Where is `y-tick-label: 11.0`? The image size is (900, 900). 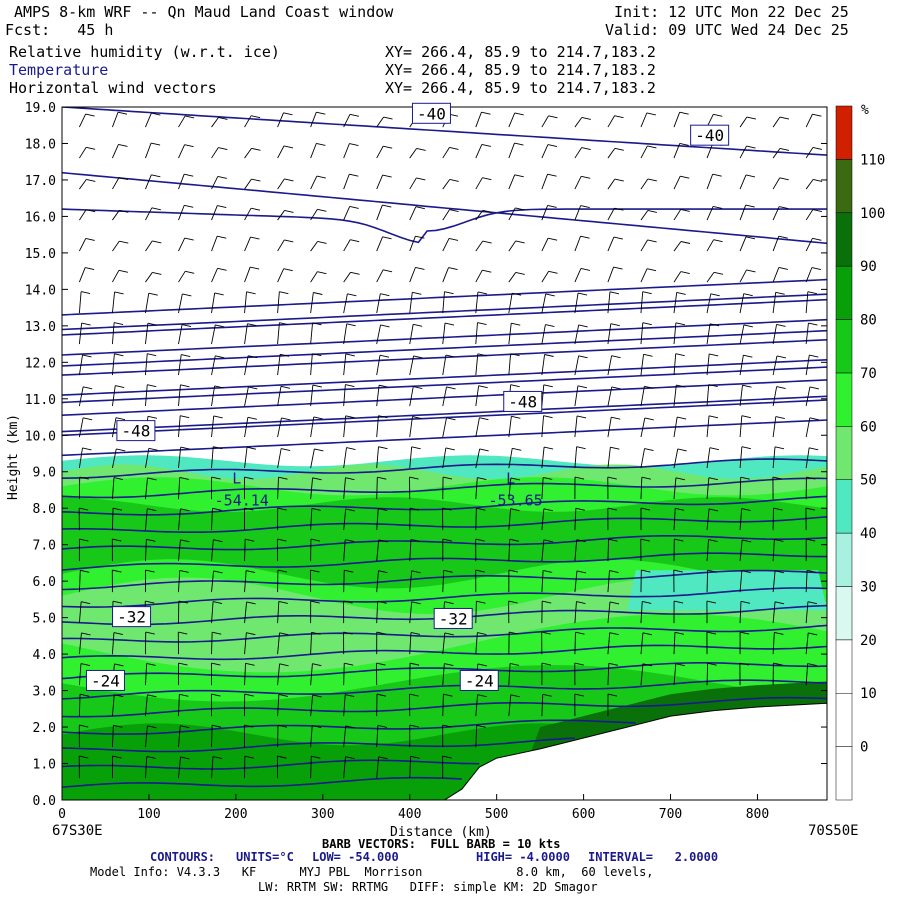 y-tick-label: 11.0 is located at coordinates (40, 400).